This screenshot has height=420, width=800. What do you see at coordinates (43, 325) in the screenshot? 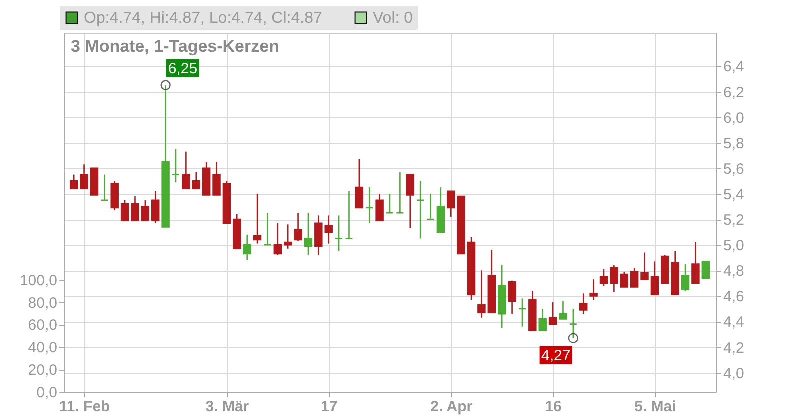
I see `y2-tick-label: 60,0` at bounding box center [43, 325].